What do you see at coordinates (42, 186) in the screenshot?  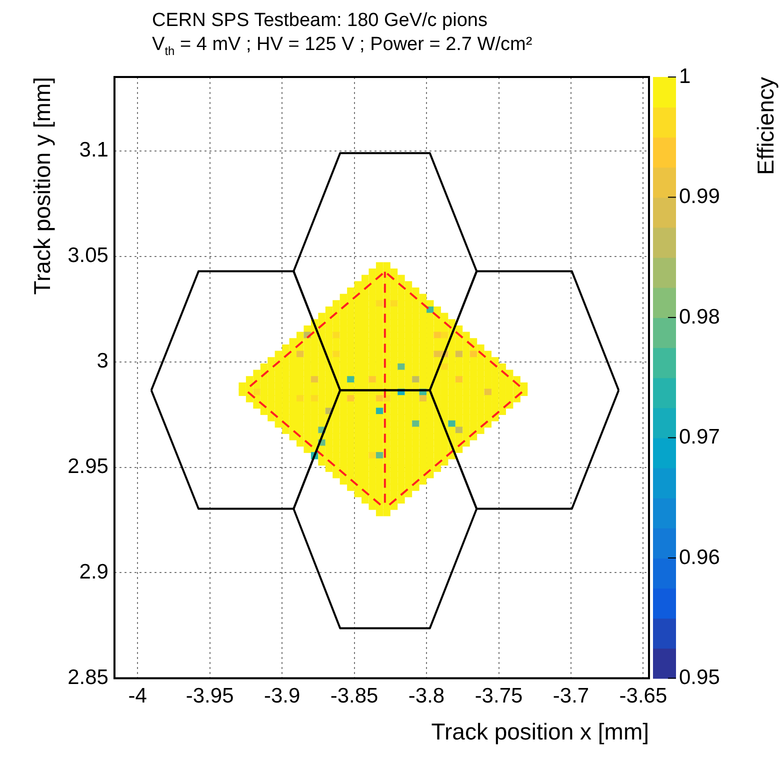 I see `y-axis-title: Track position y [mm]` at bounding box center [42, 186].